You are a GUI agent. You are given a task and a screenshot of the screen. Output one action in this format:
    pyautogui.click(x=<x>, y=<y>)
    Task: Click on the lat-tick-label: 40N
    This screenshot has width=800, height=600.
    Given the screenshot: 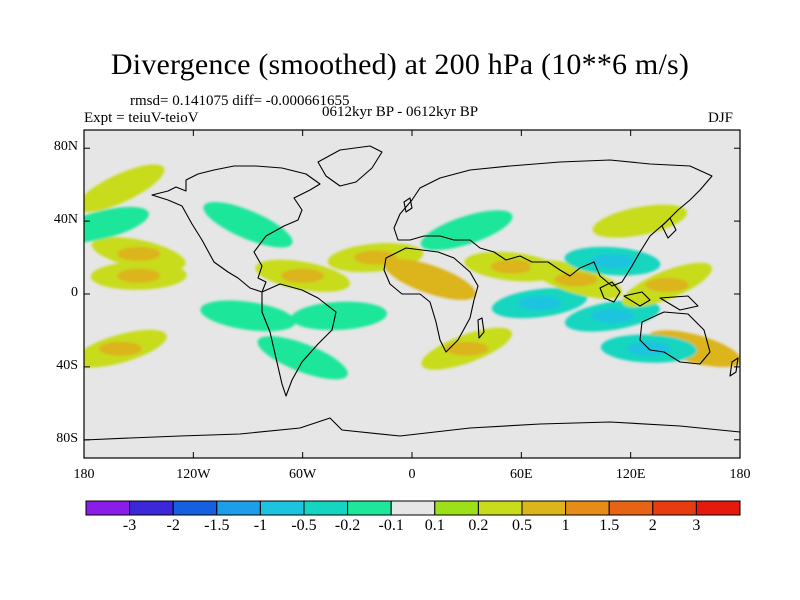 What is the action you would take?
    pyautogui.click(x=65, y=220)
    